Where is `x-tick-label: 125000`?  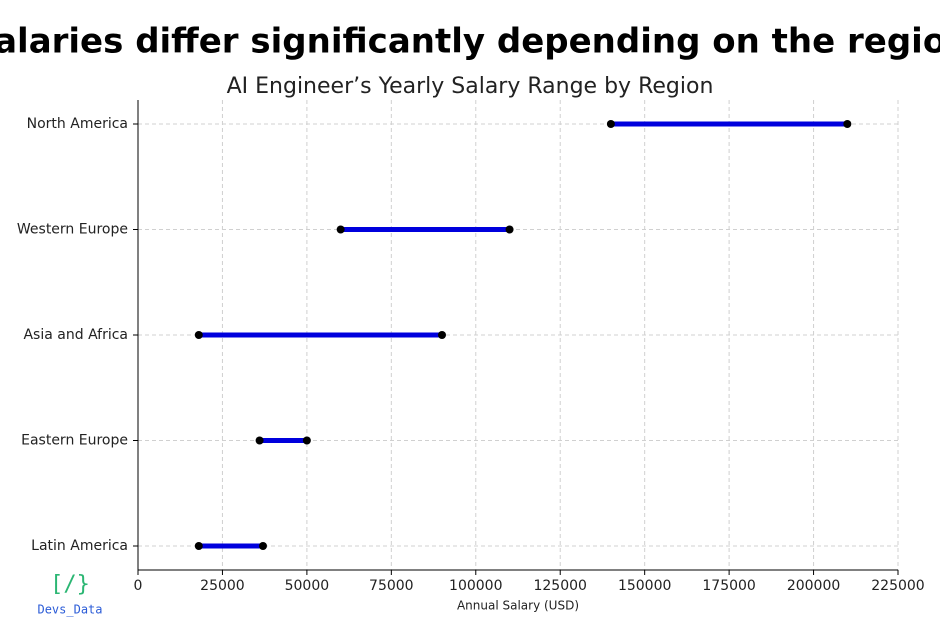
x-tick-label: 125000 is located at coordinates (559, 586).